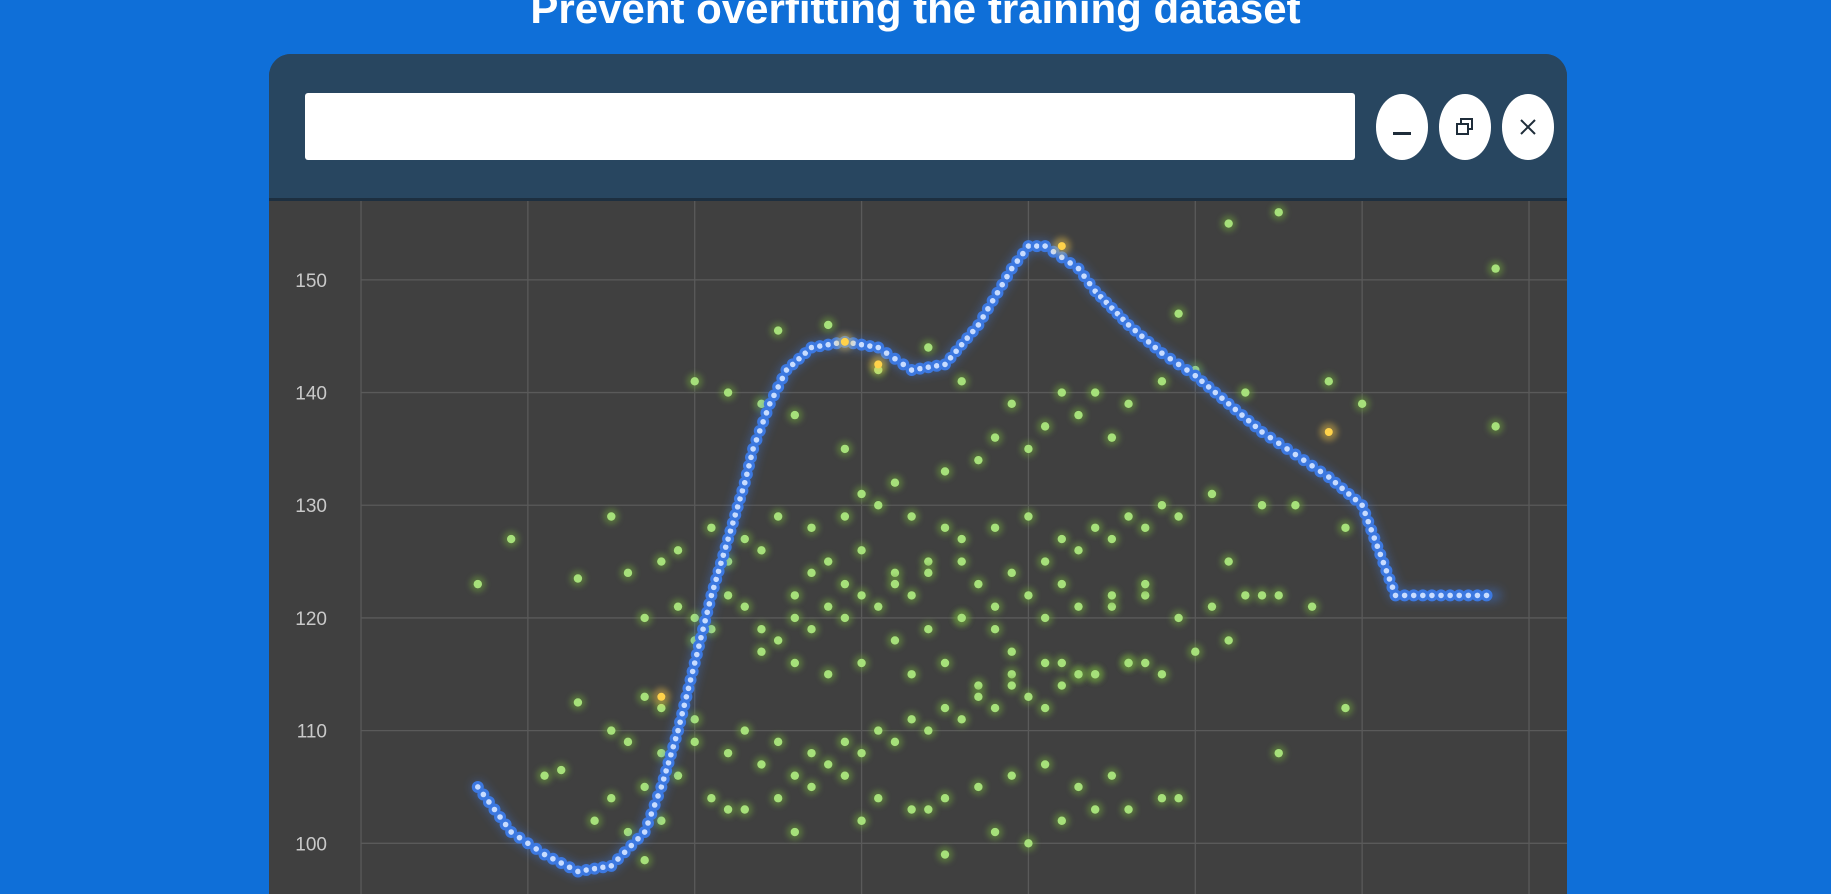 Image resolution: width=1831 pixels, height=894 pixels. What do you see at coordinates (312, 732) in the screenshot?
I see `y-tick-label: 110` at bounding box center [312, 732].